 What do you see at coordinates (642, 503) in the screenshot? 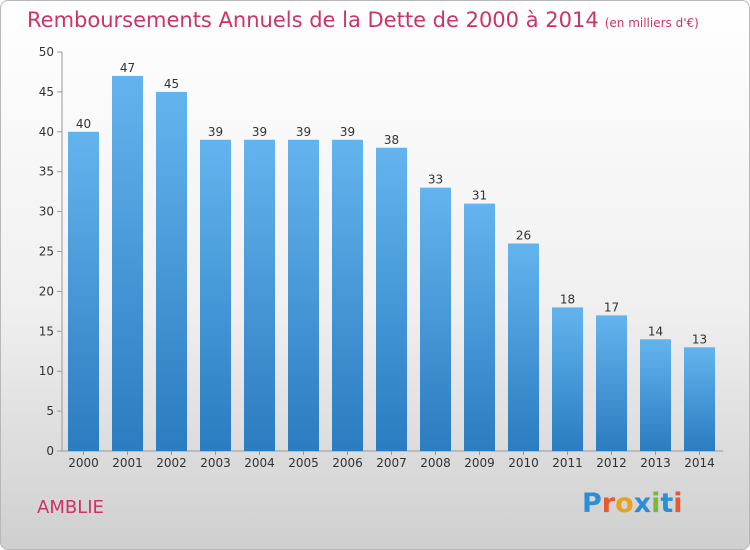
I see `logo-letter: x` at bounding box center [642, 503].